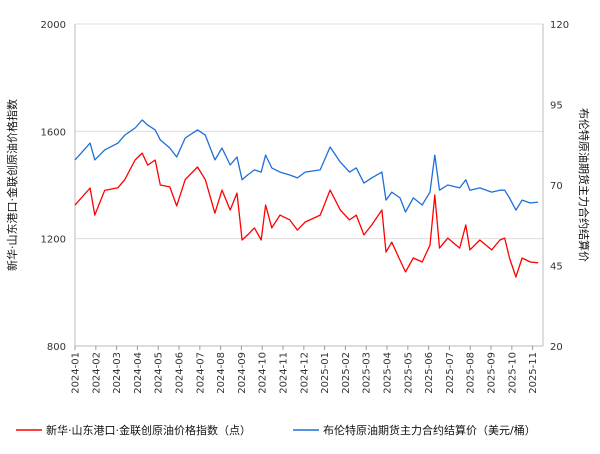  I want to click on right-tick-label: 70, so click(556, 186).